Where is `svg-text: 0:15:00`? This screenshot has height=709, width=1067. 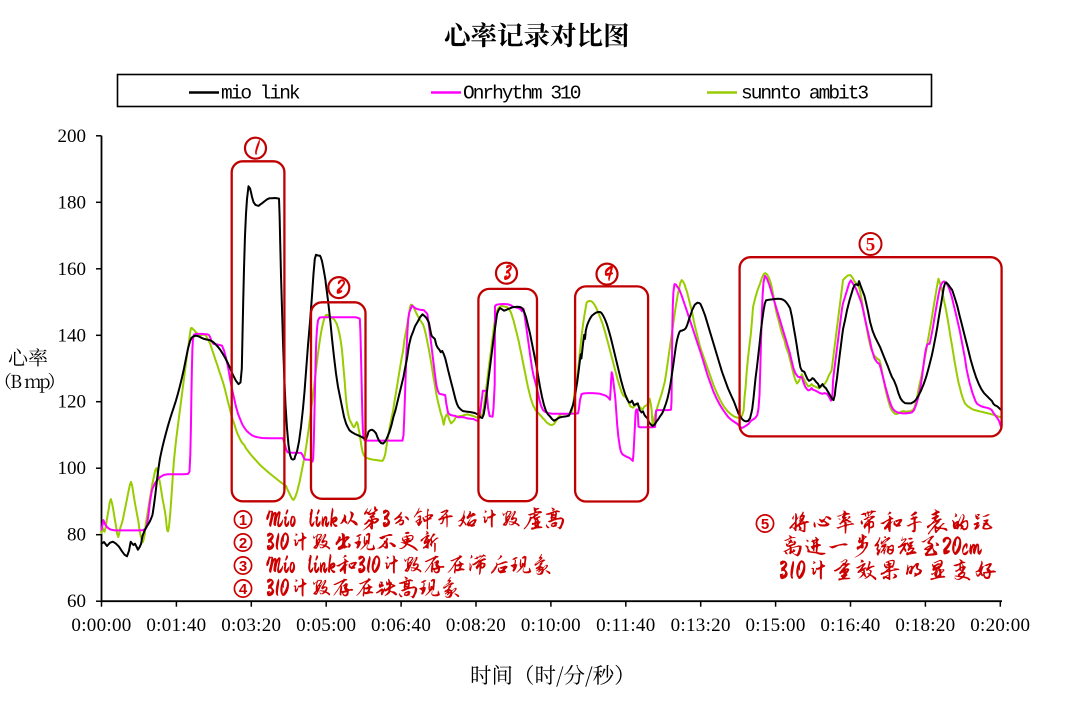
svg-text: 0:15:00 is located at coordinates (776, 625).